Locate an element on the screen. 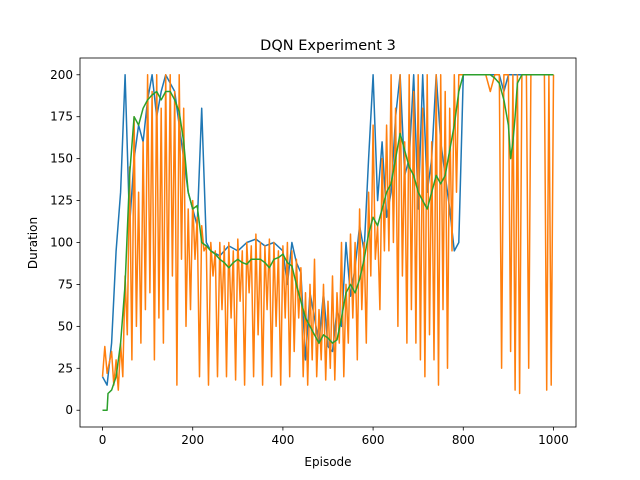 This screenshot has height=480, width=640. y-tick-label: 0 is located at coordinates (69, 410).